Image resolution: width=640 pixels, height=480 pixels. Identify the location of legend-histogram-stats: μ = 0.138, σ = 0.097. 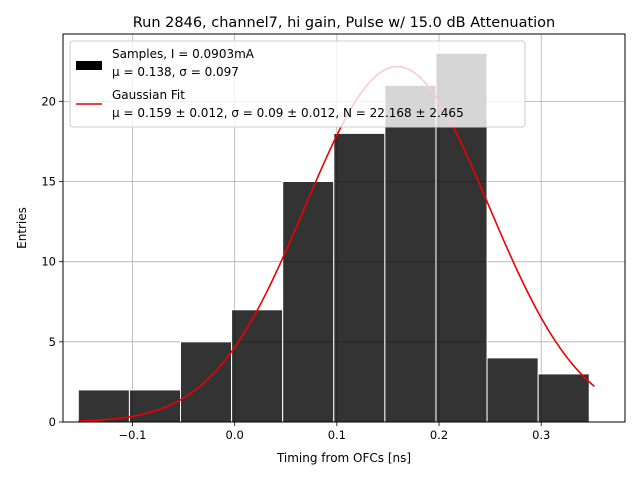
(175, 72).